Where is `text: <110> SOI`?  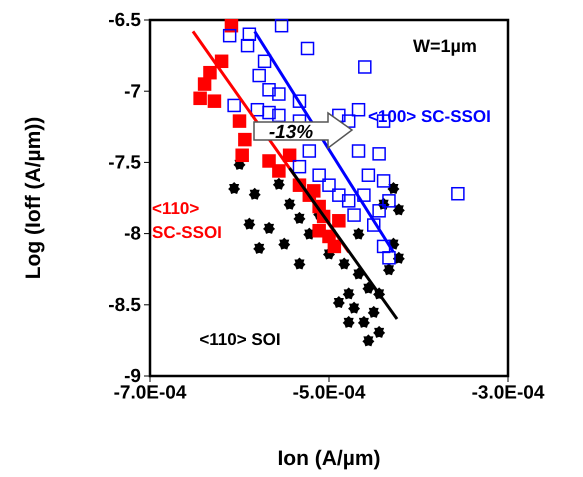
text: <110> SOI is located at coordinates (240, 339).